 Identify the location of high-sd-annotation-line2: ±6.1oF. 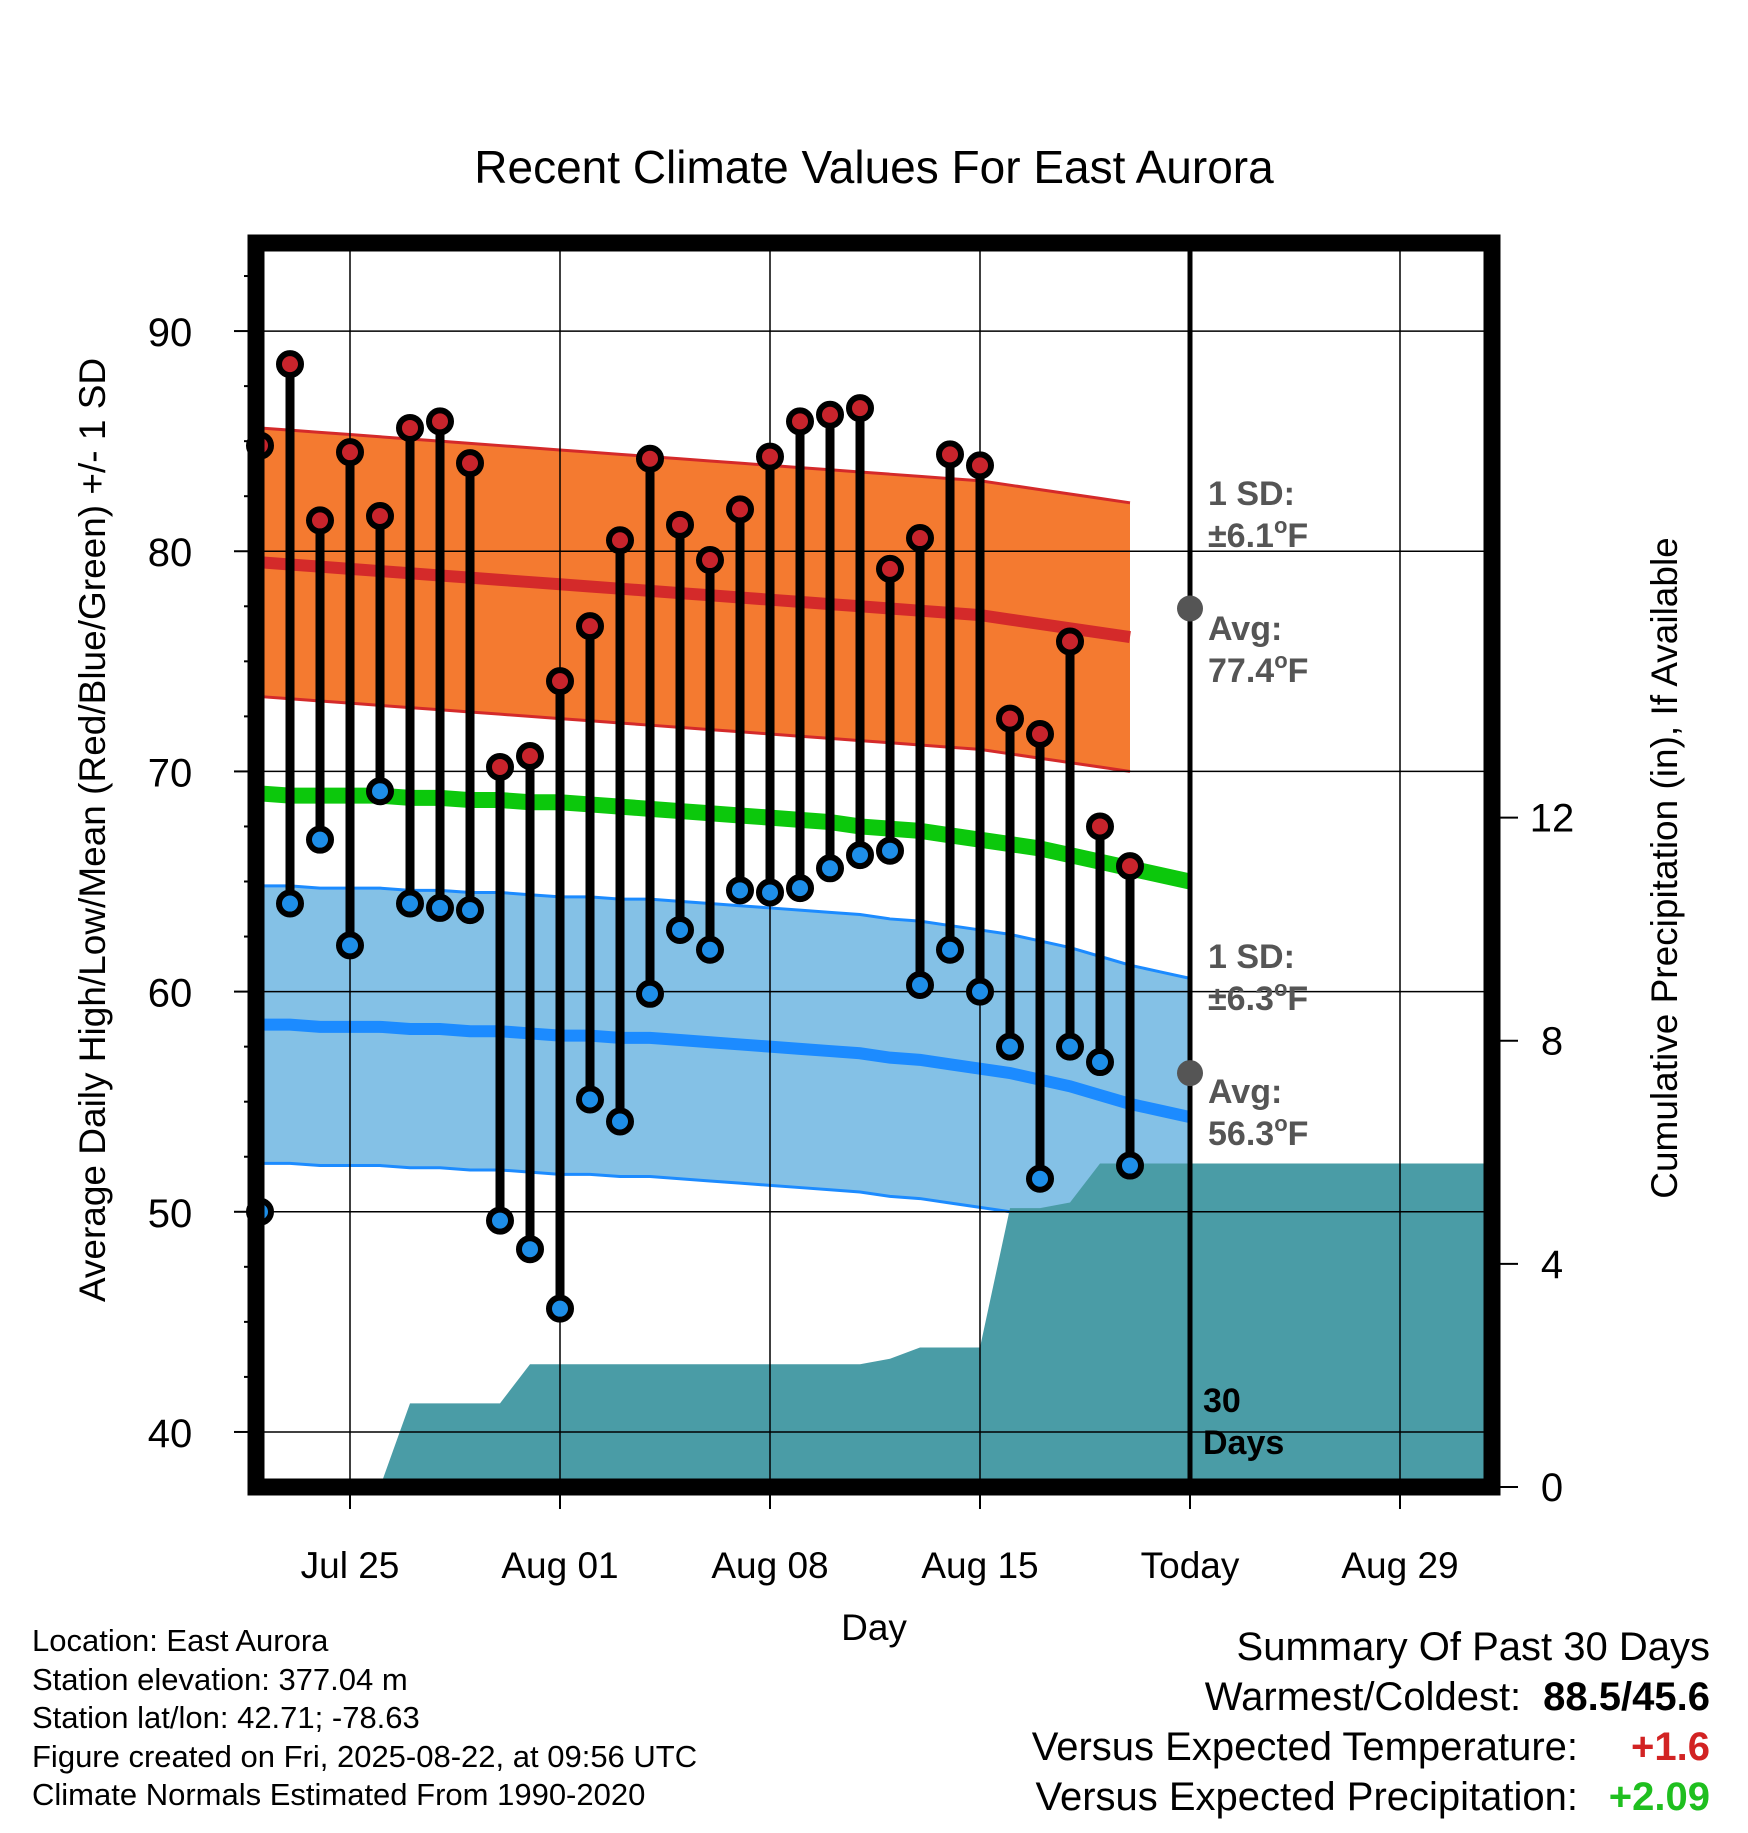
(1258, 534).